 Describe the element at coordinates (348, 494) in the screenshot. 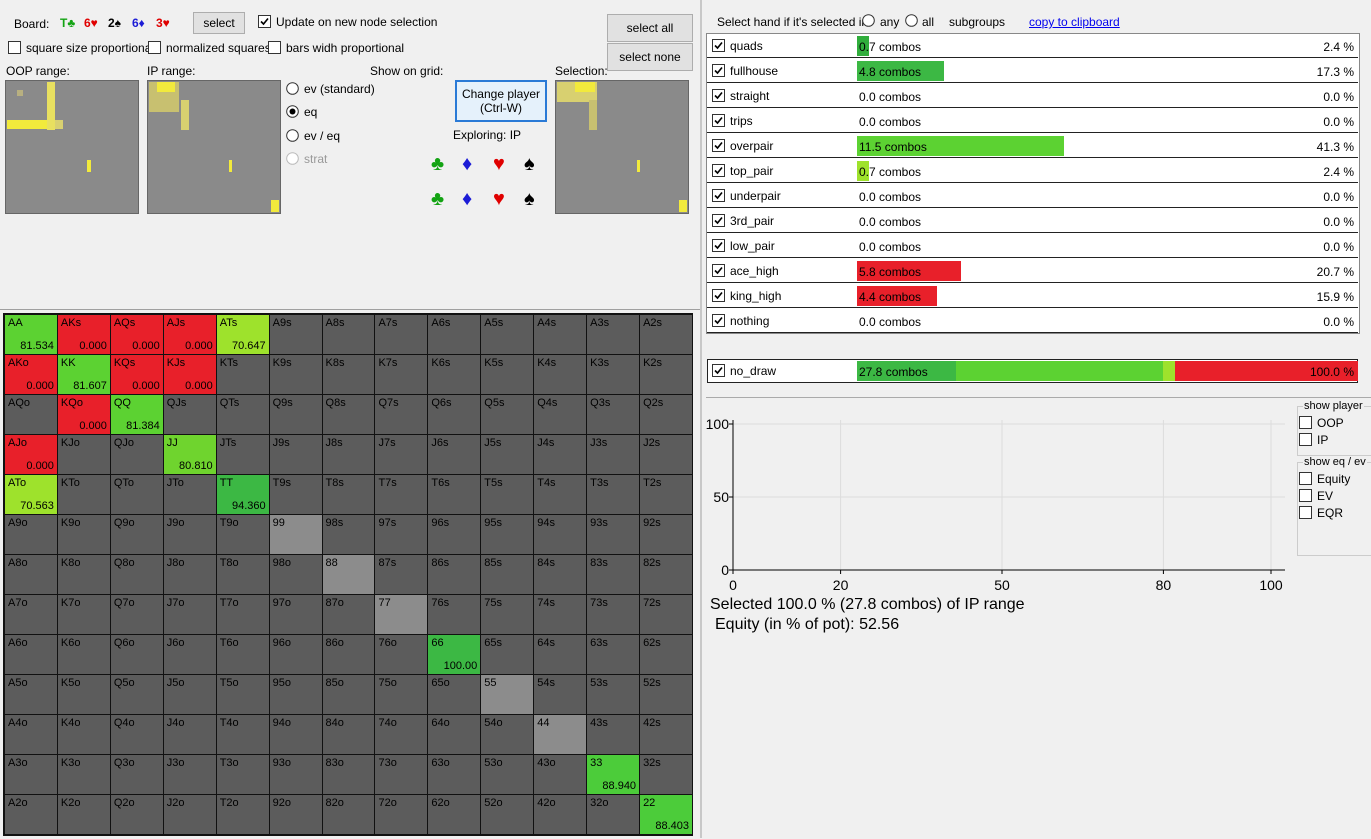

I see `hand-cell: T8s` at that location.